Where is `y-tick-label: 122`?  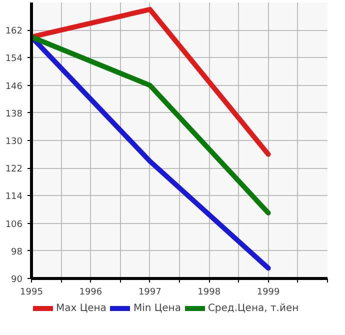 y-tick-label: 122 is located at coordinates (14, 169).